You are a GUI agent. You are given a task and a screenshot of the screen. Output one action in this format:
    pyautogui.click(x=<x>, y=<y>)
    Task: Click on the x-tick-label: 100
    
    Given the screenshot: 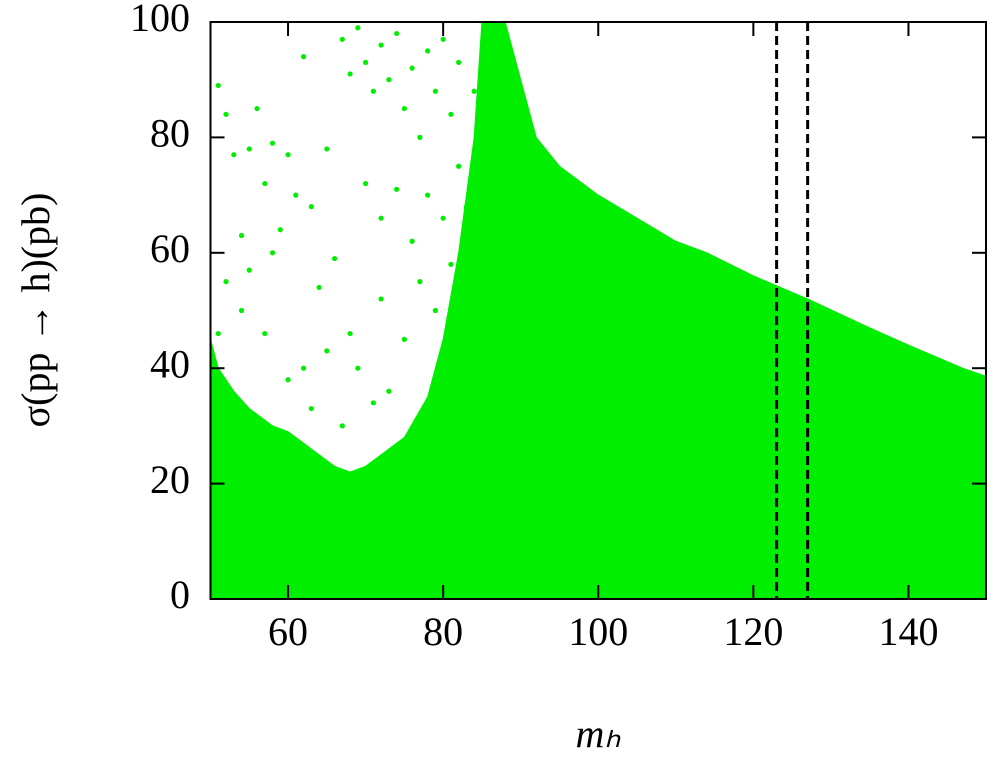 What is the action you would take?
    pyautogui.click(x=598, y=631)
    